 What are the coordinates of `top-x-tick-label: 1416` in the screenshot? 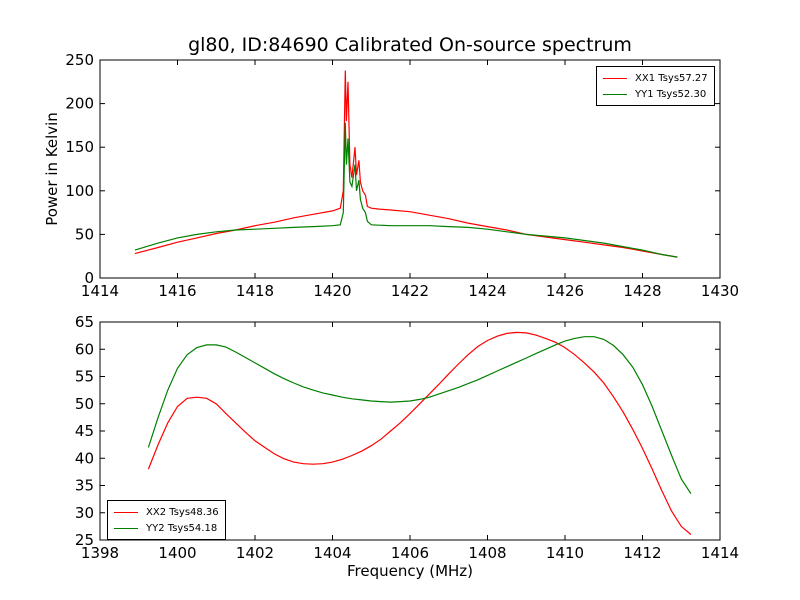 It's located at (177, 291).